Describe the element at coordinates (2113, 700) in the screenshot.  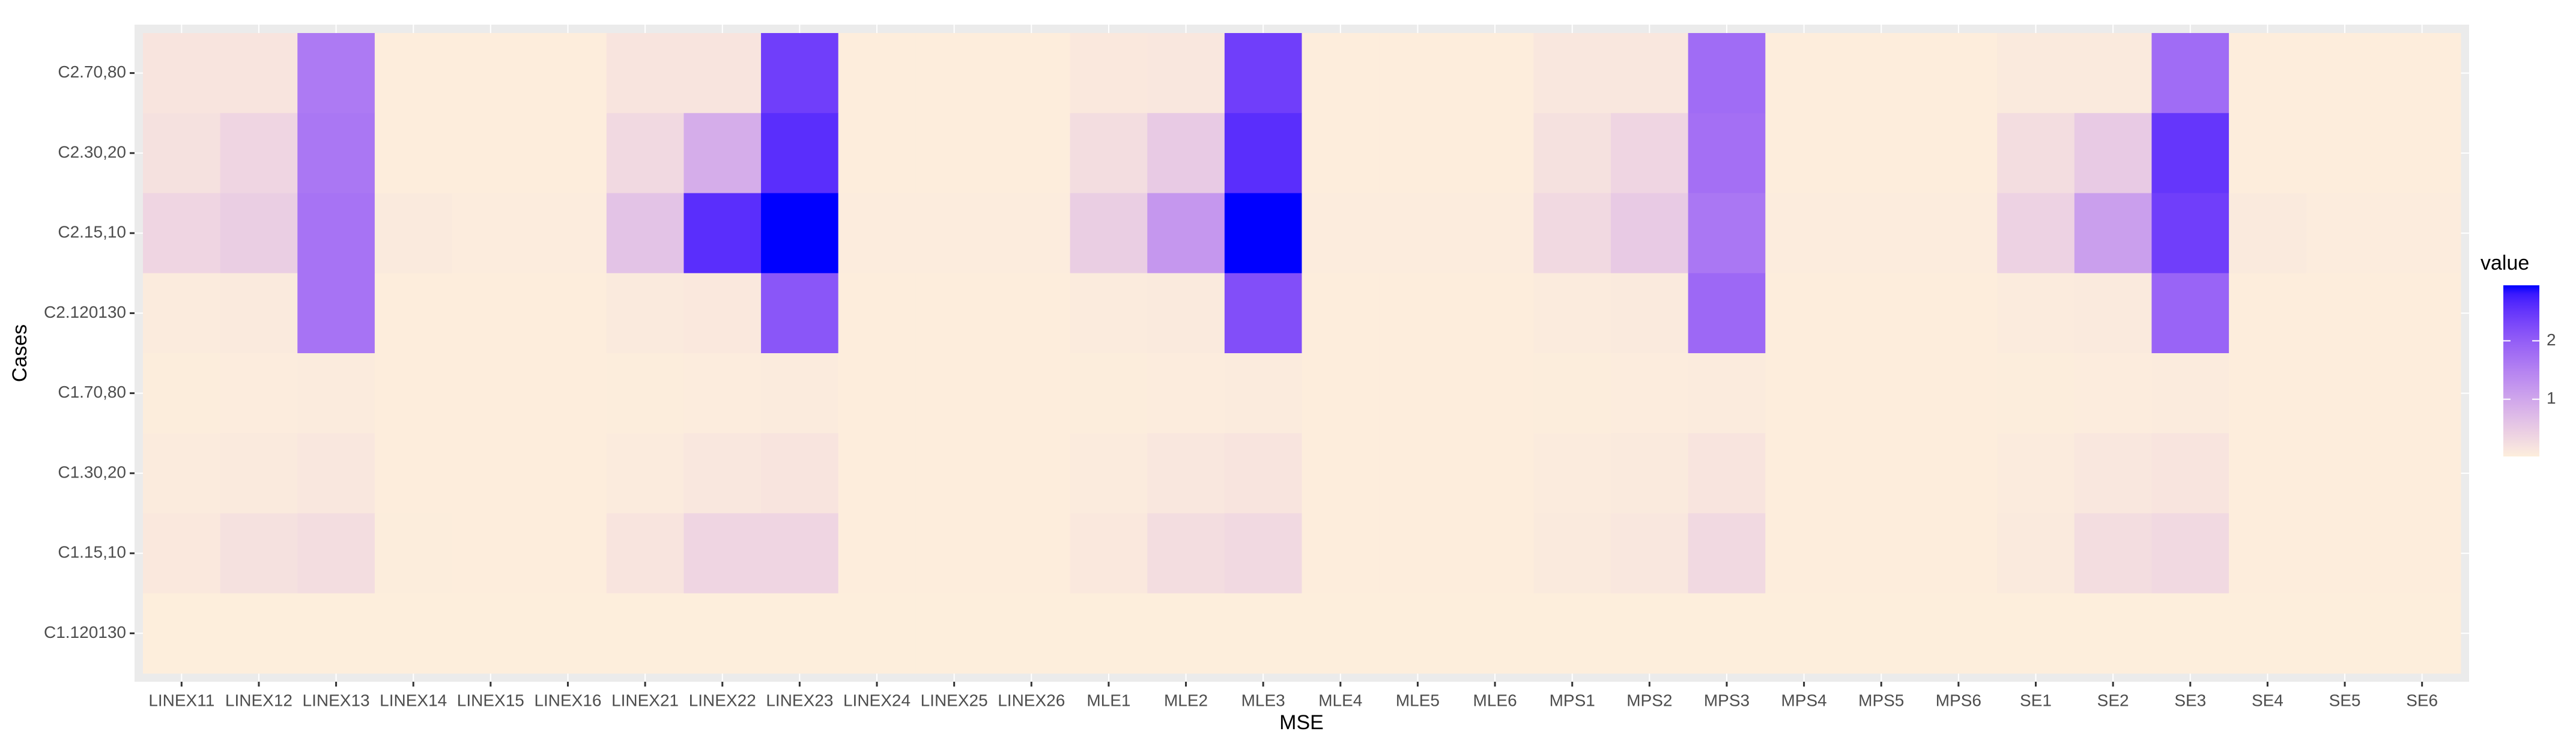
I see `x-tick-label: SE2` at that location.